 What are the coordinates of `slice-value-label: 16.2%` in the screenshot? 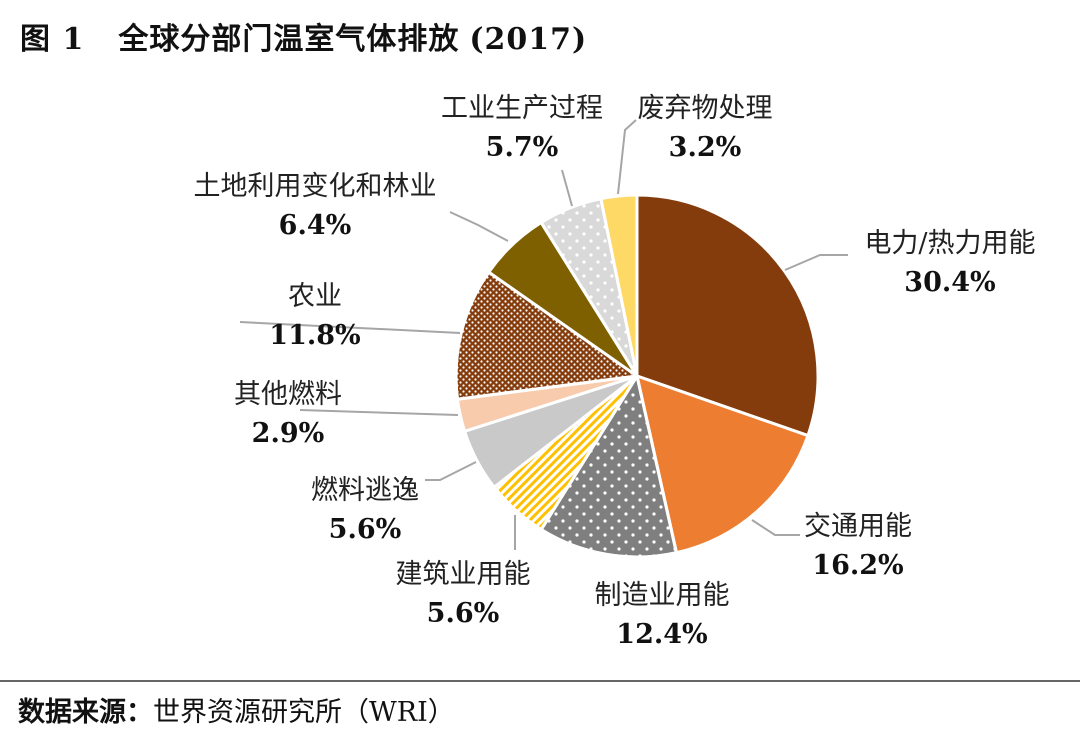 It's located at (857, 565).